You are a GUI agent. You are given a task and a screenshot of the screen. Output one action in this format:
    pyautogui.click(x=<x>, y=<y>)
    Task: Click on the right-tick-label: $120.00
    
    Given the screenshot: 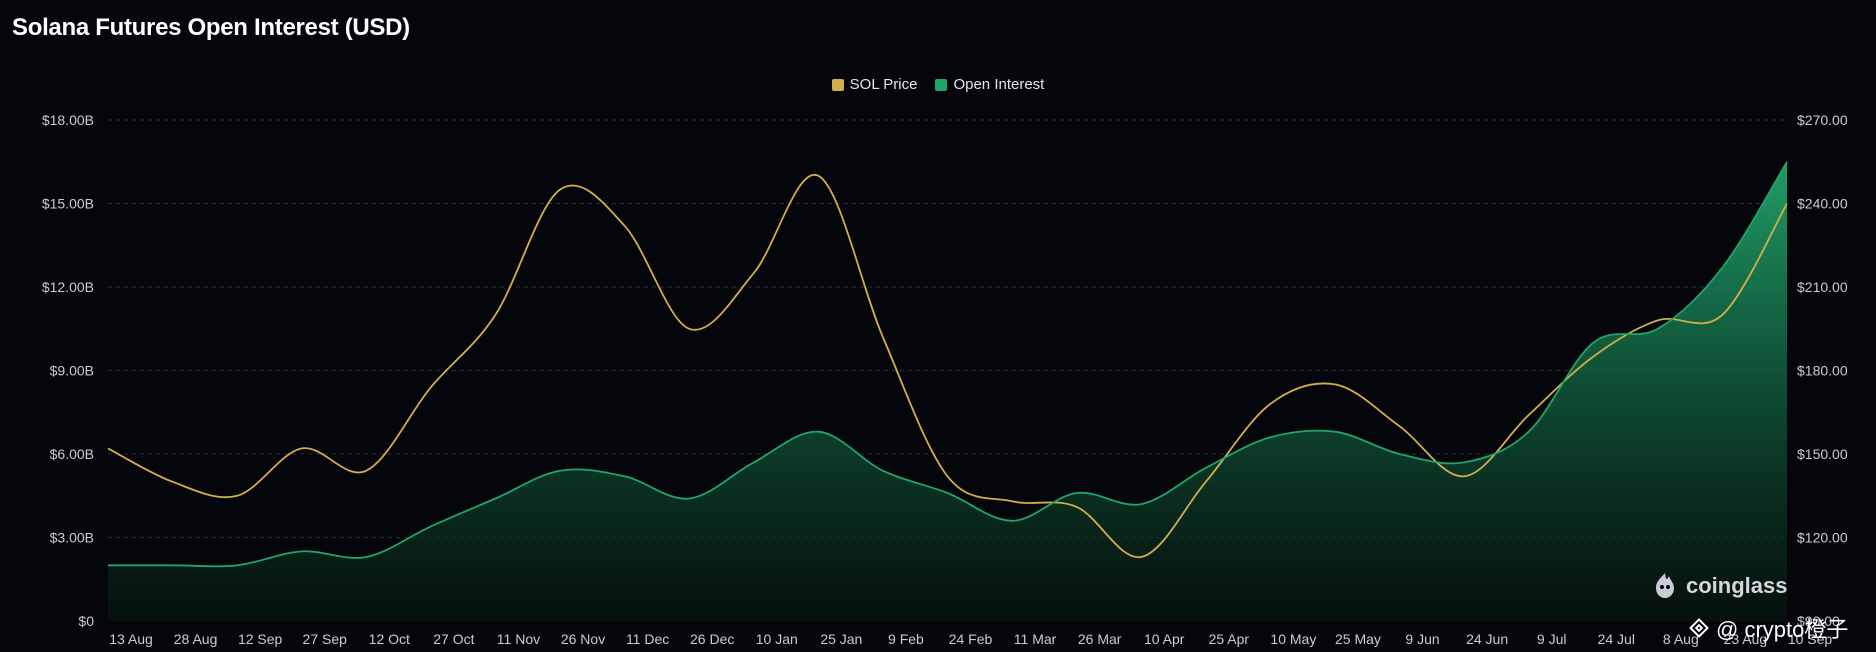 What is the action you would take?
    pyautogui.click(x=1822, y=538)
    